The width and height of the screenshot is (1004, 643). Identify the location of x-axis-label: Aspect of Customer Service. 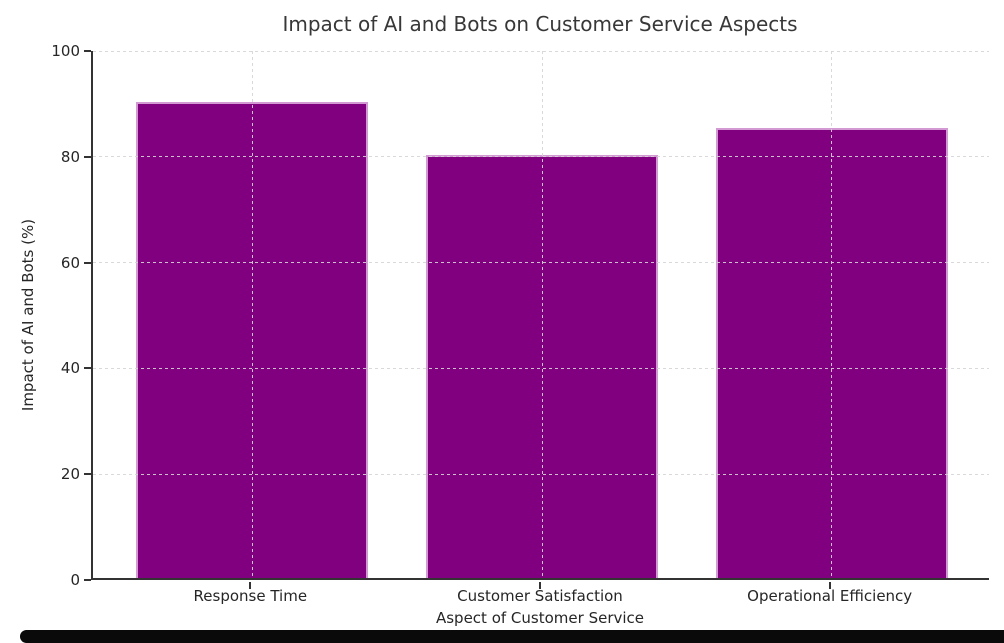
(539, 618).